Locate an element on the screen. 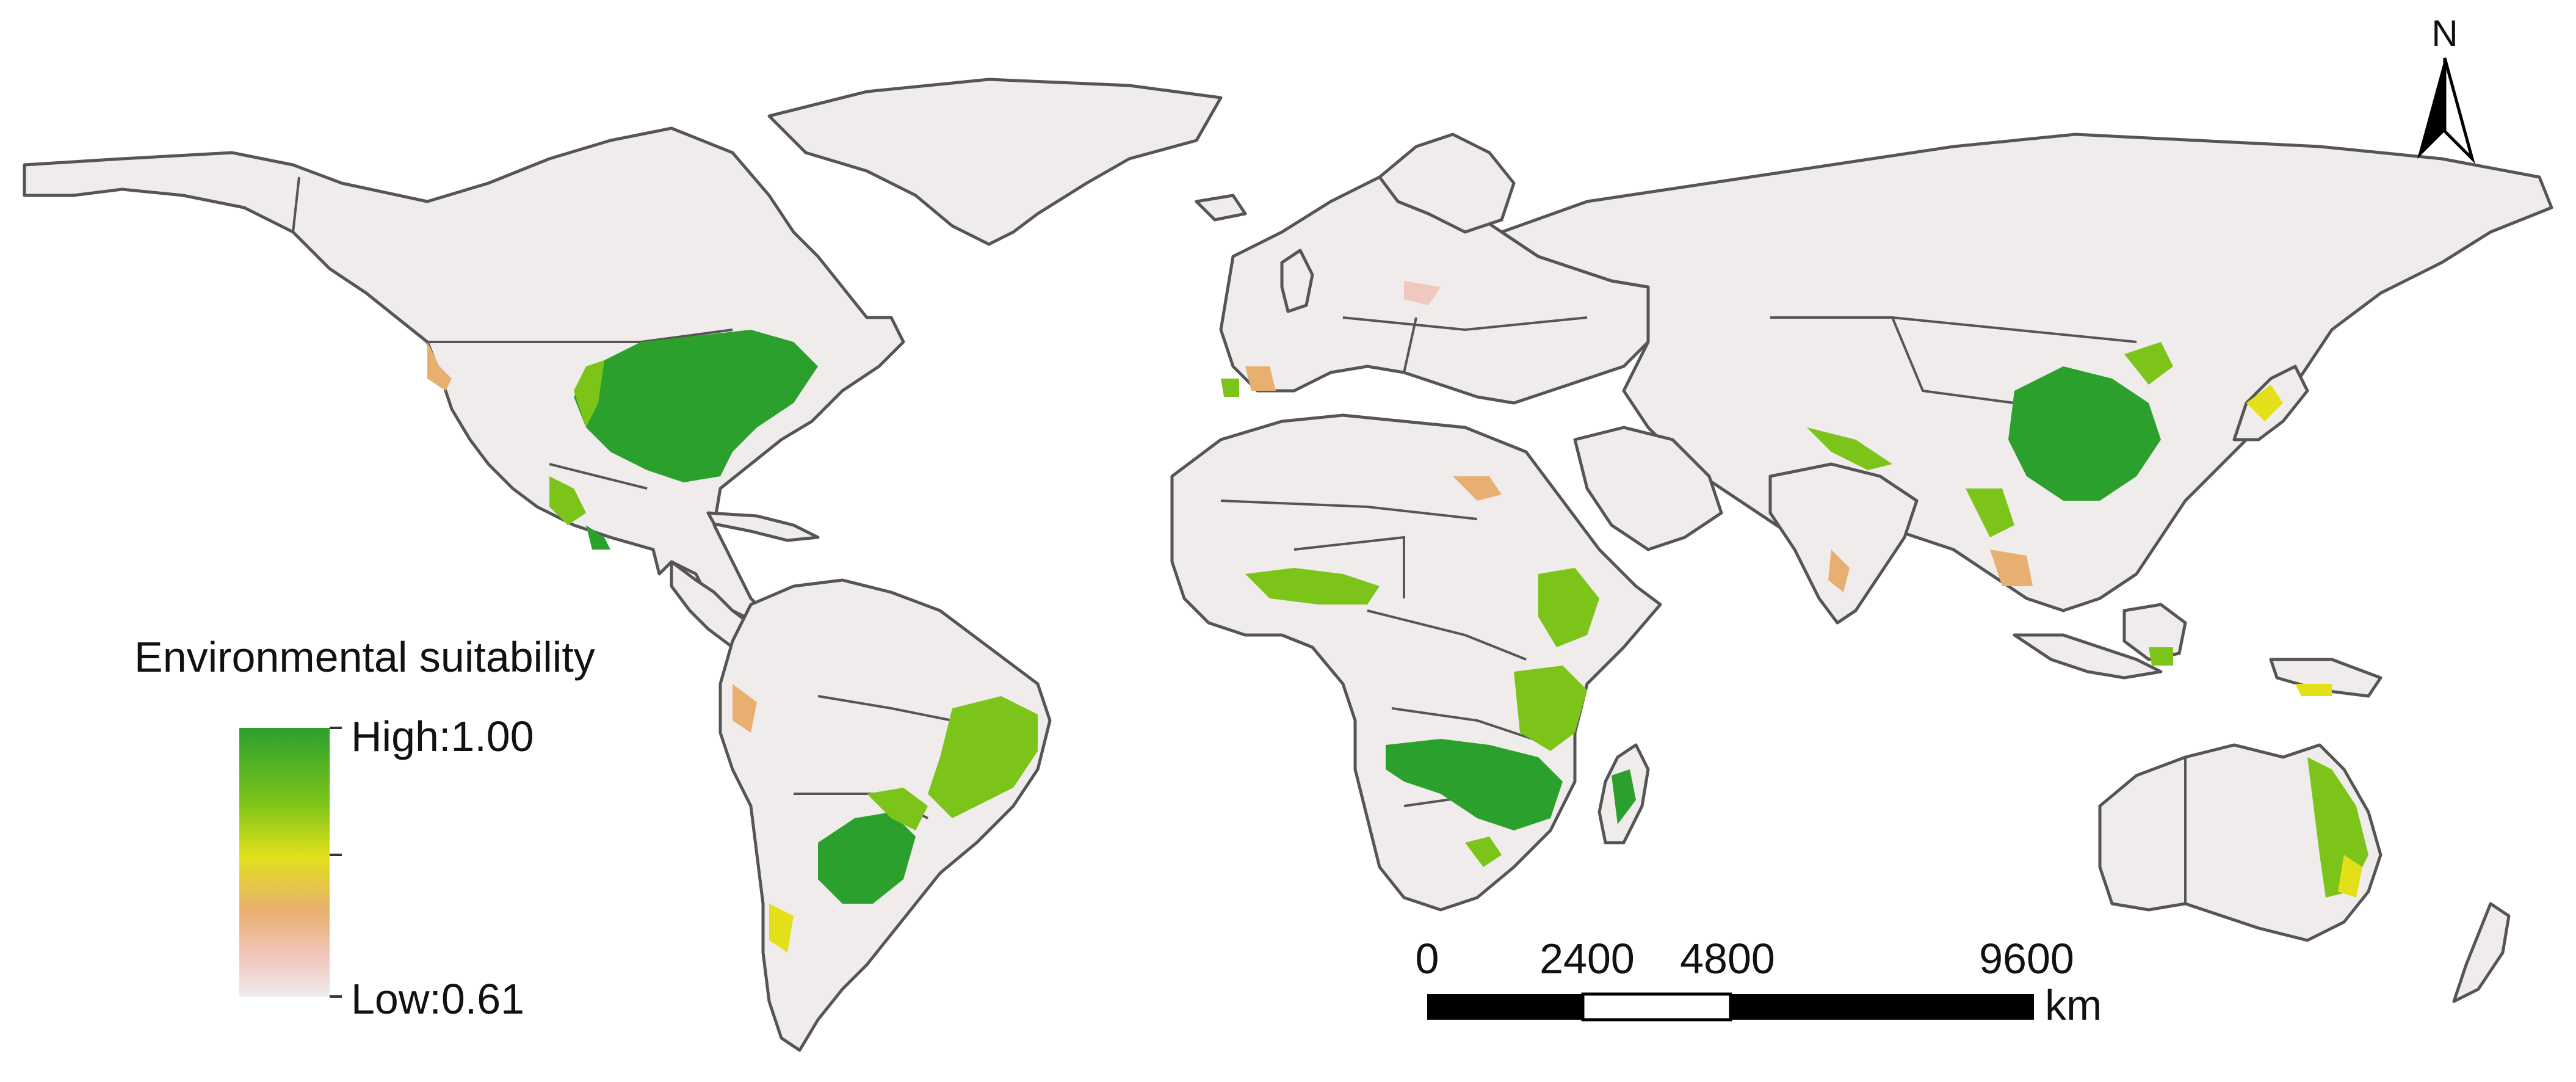 The image size is (2576, 1082). iceland is located at coordinates (1221, 208).